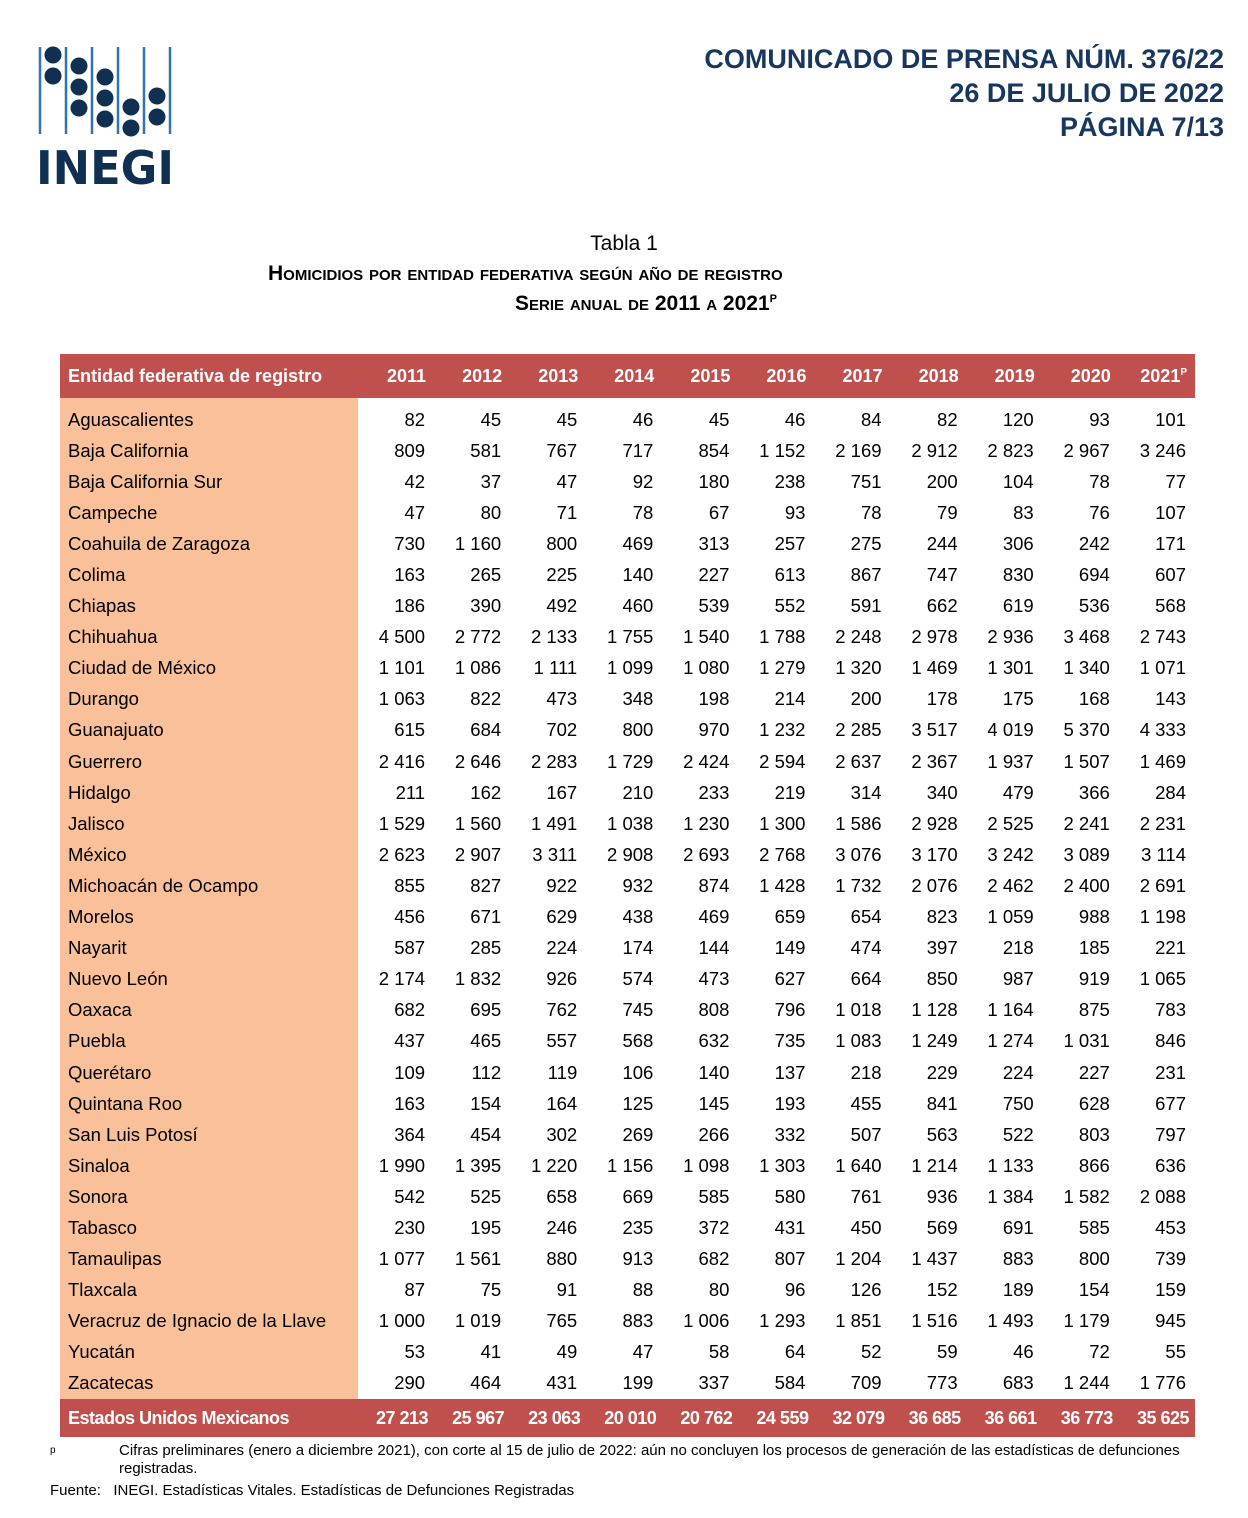  Describe the element at coordinates (209, 606) in the screenshot. I see `entity-name: Chiapas` at that location.